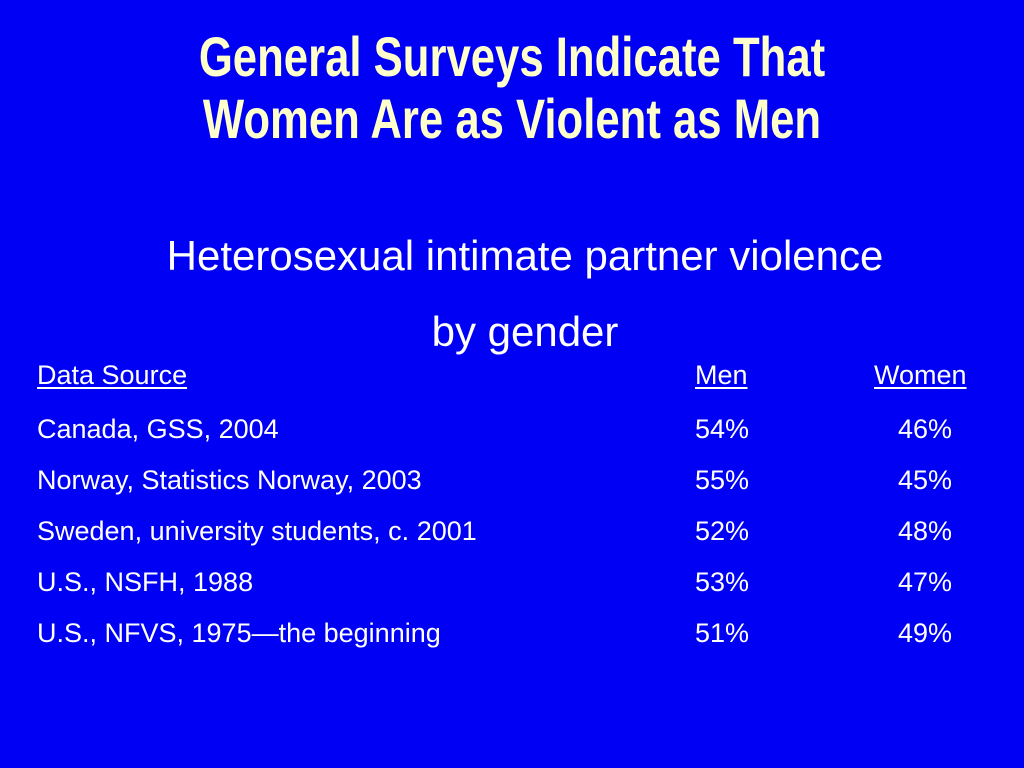 Image resolution: width=1024 pixels, height=768 pixels. Describe the element at coordinates (920, 375) in the screenshot. I see `header-women: Women` at that location.